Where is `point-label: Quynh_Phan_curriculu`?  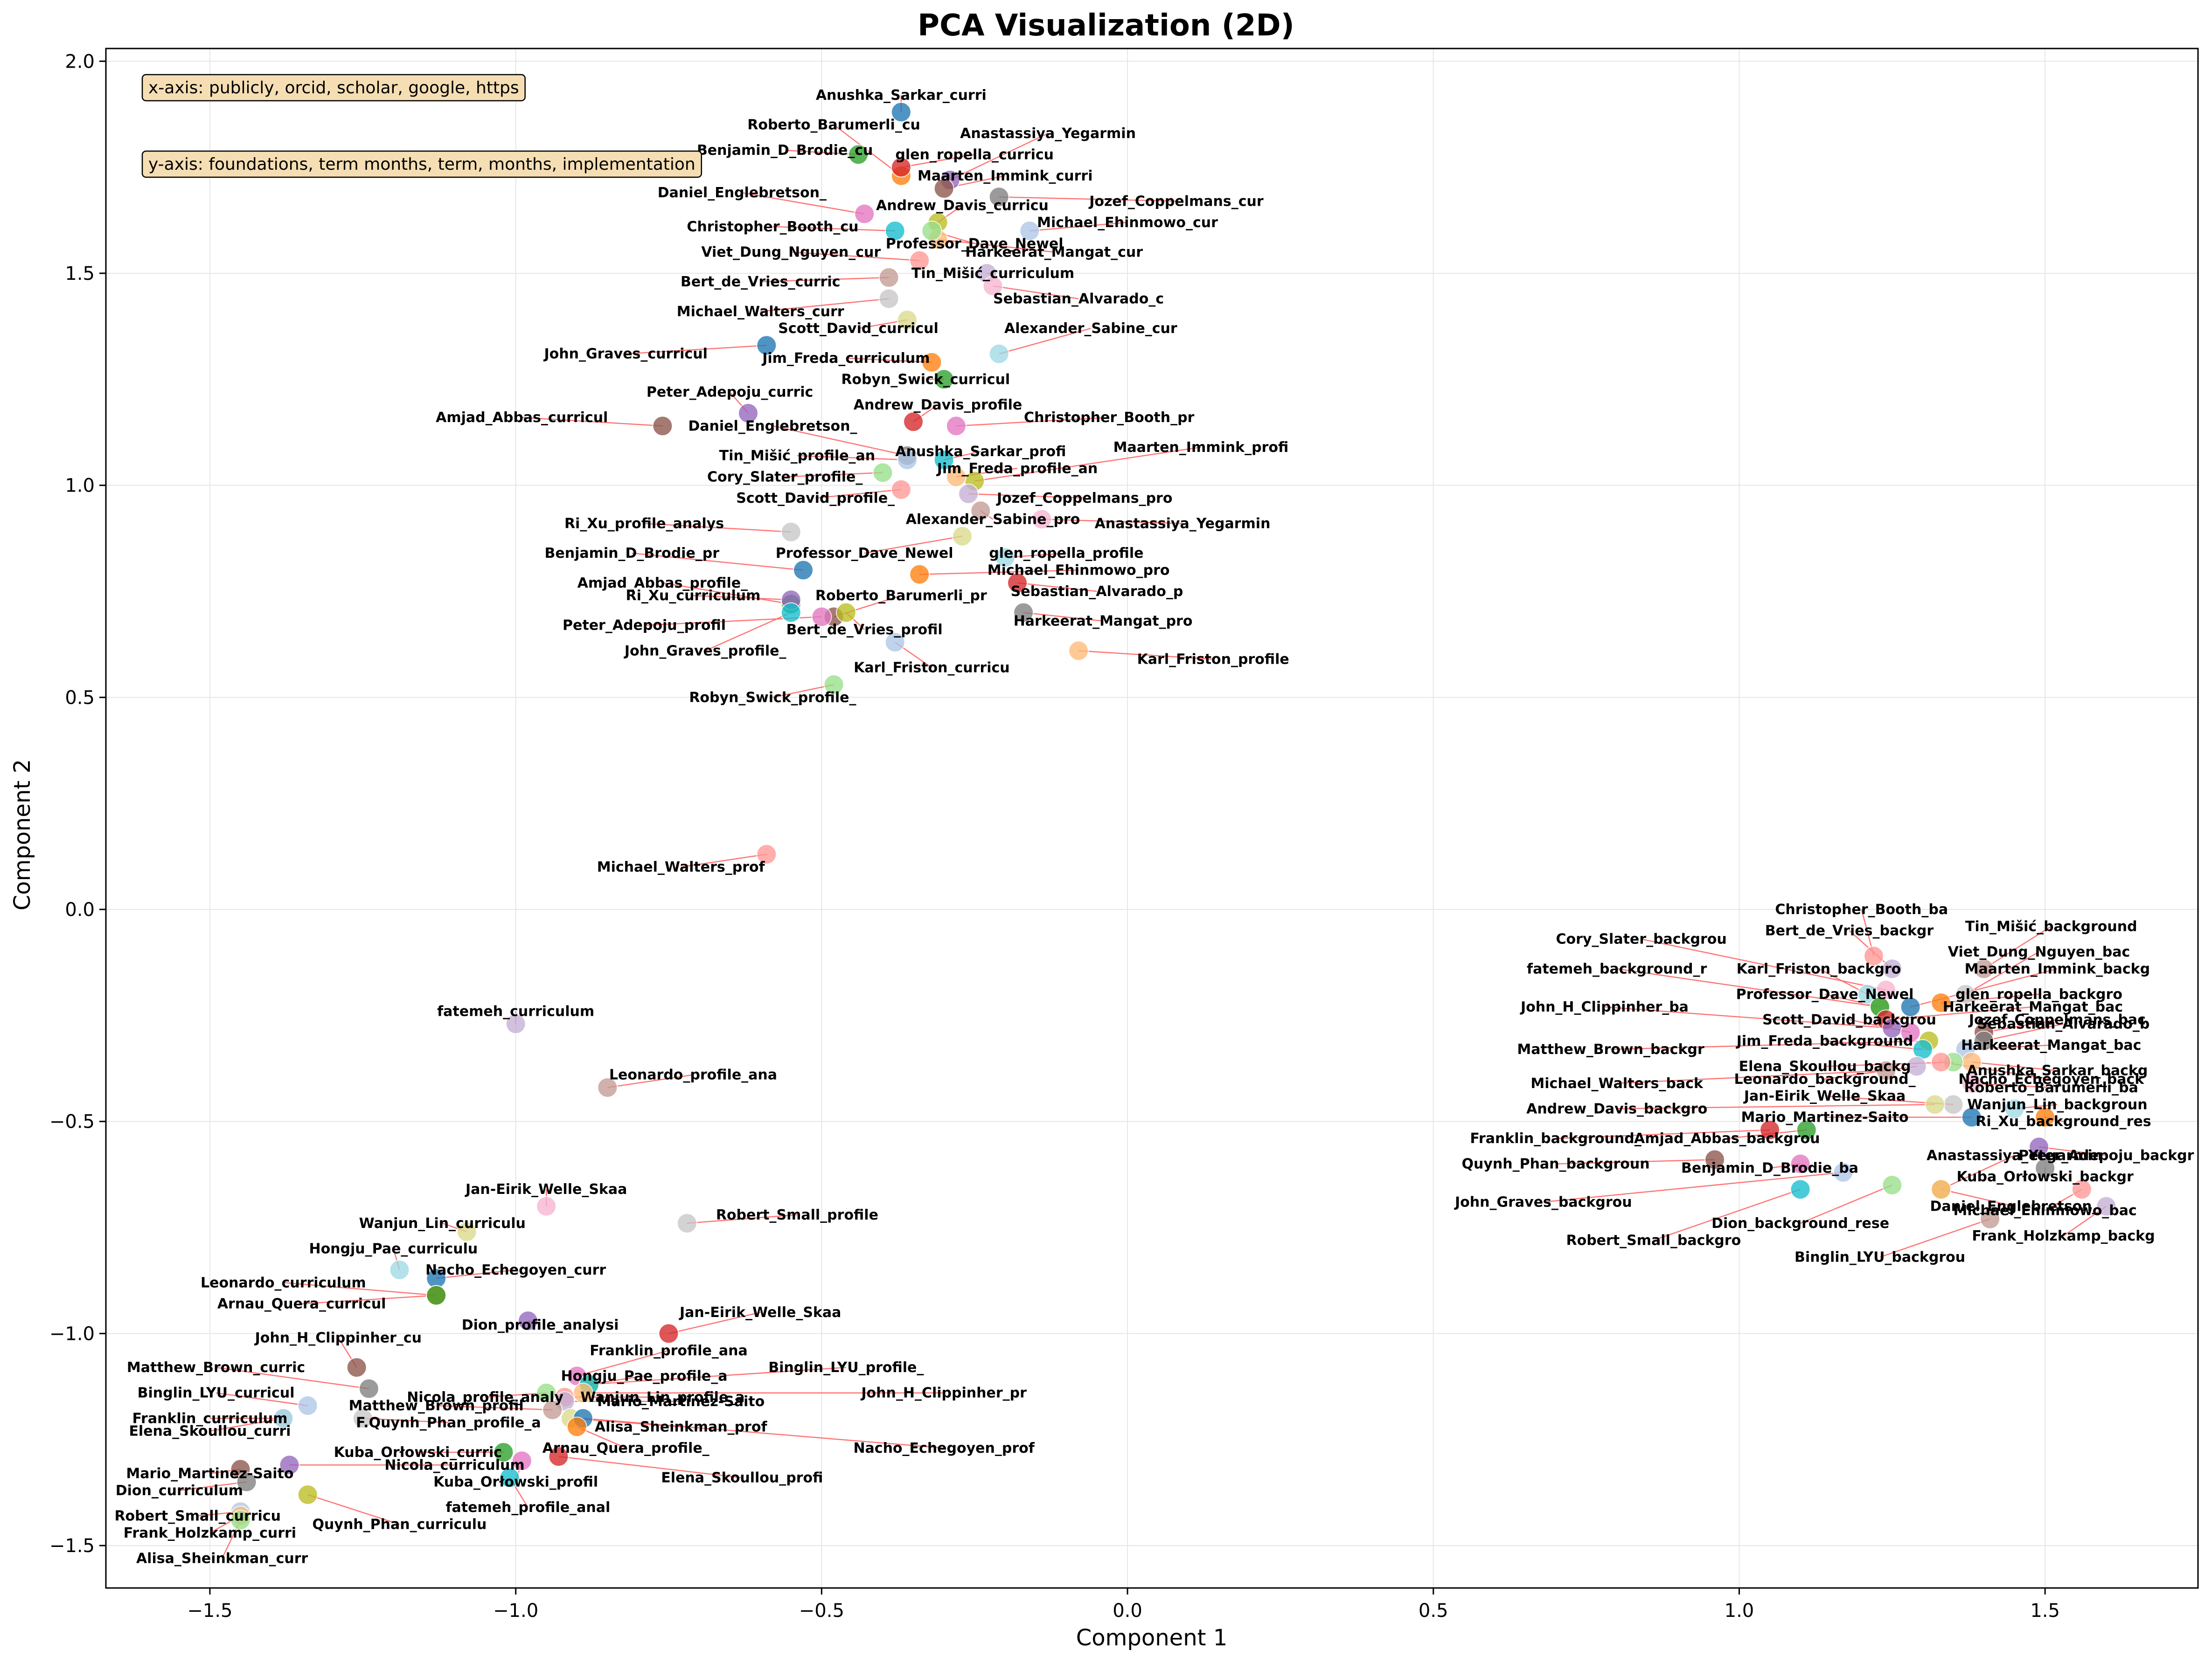
point-label: Quynh_Phan_curriculu is located at coordinates (400, 1525).